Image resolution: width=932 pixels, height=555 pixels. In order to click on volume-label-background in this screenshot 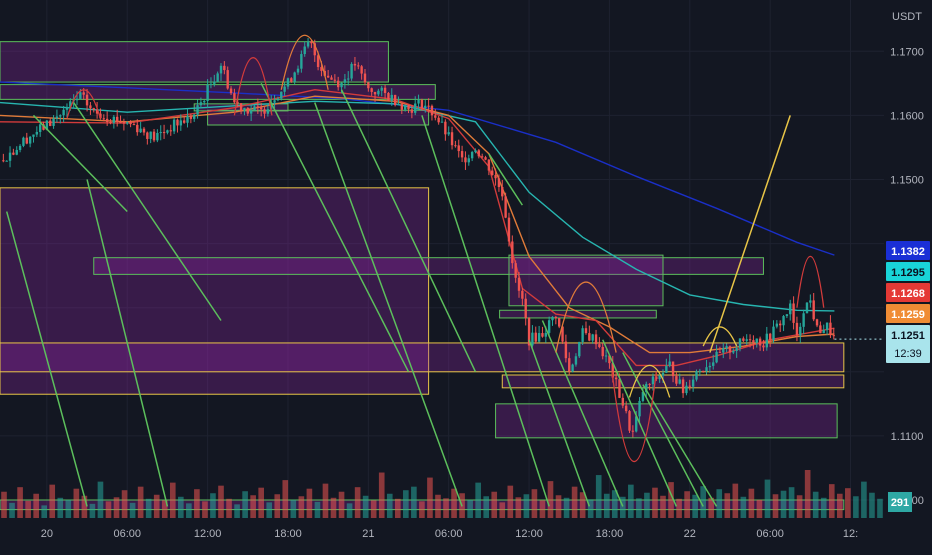, I will do `click(900, 502)`.